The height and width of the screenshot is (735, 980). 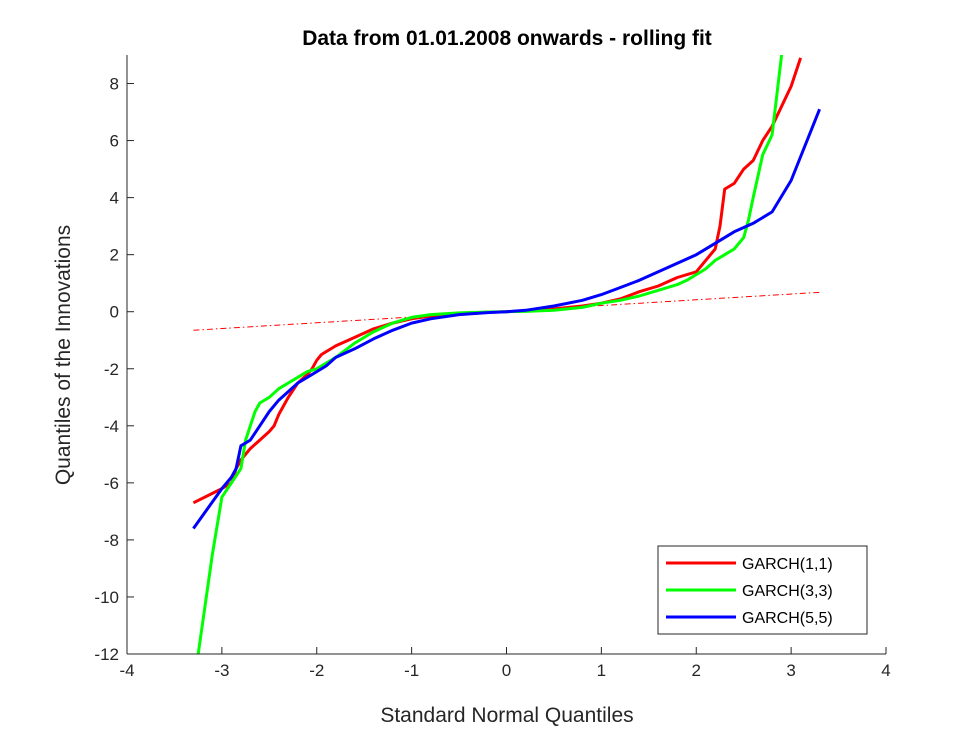 I want to click on x-tick-label: -4, so click(x=126, y=670).